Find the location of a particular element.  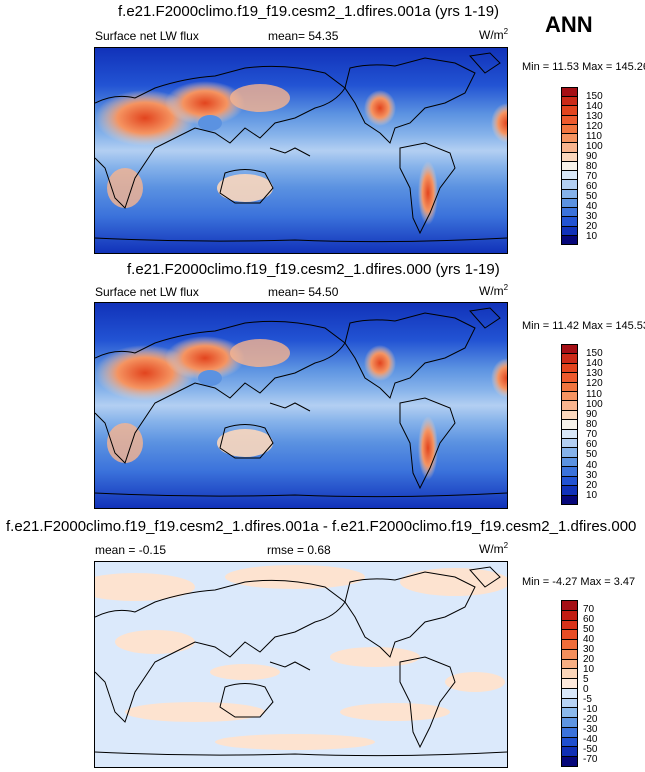

panel3-rmse-value: 0.68 is located at coordinates (319, 550).